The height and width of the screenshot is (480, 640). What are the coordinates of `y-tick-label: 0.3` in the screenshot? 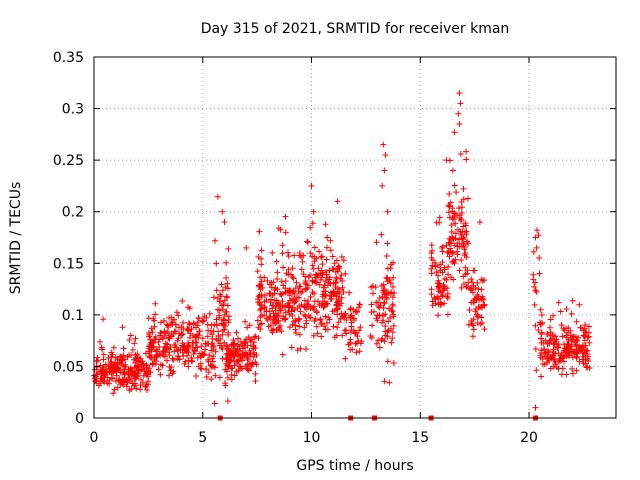 It's located at (73, 110).